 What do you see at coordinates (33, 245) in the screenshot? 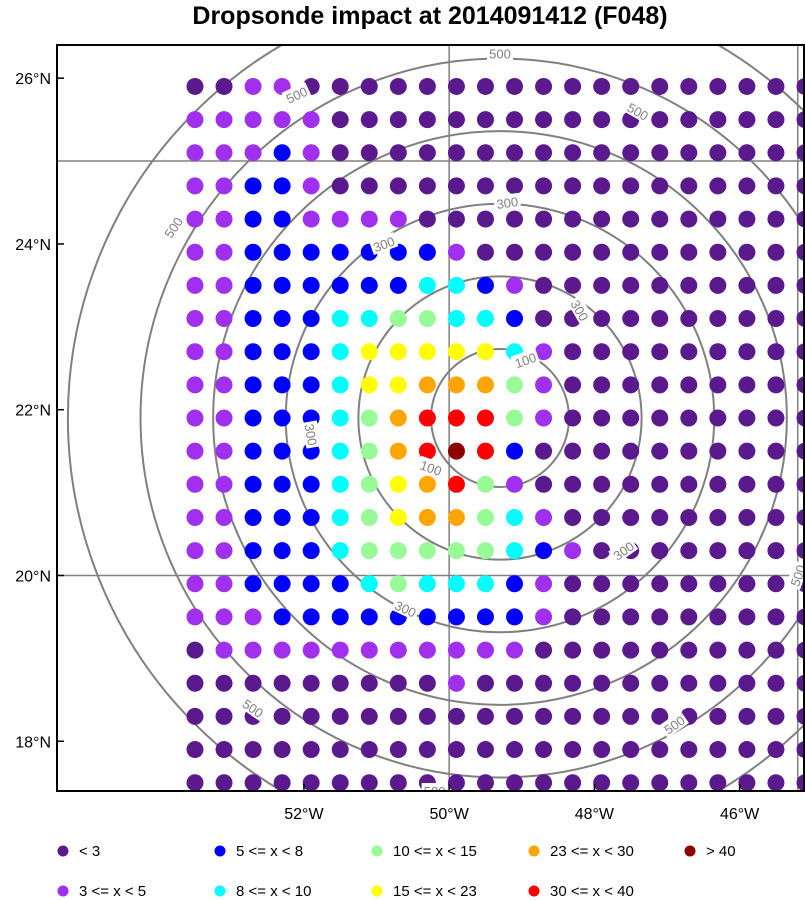
I see `lat-tick-label: 24°N` at bounding box center [33, 245].